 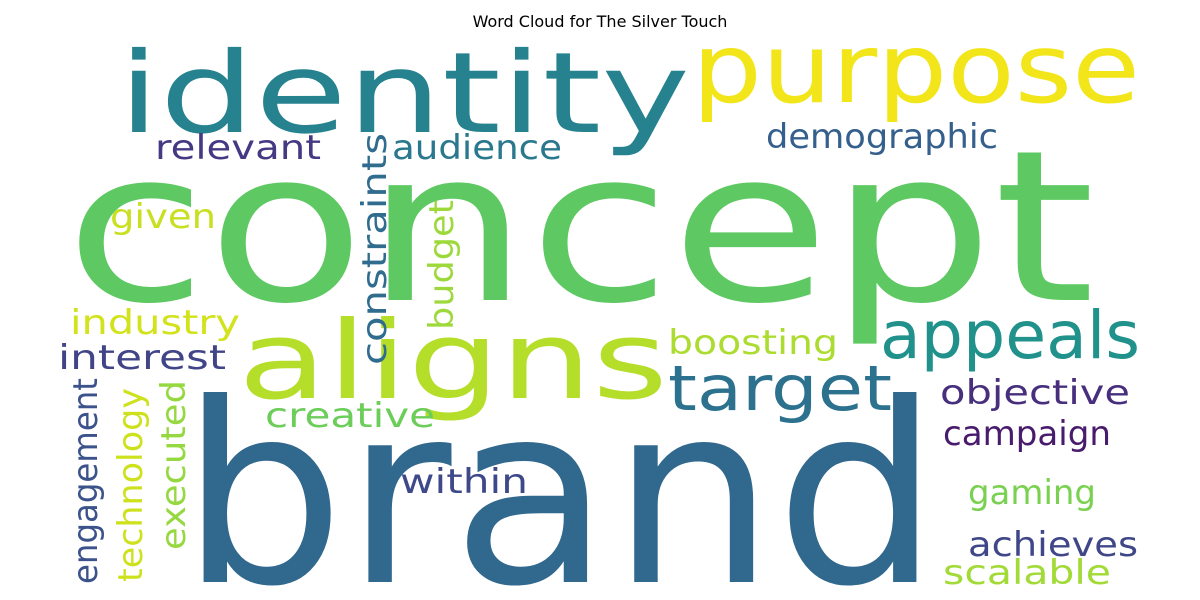 I want to click on word-gaming: gaming, so click(x=1032, y=493).